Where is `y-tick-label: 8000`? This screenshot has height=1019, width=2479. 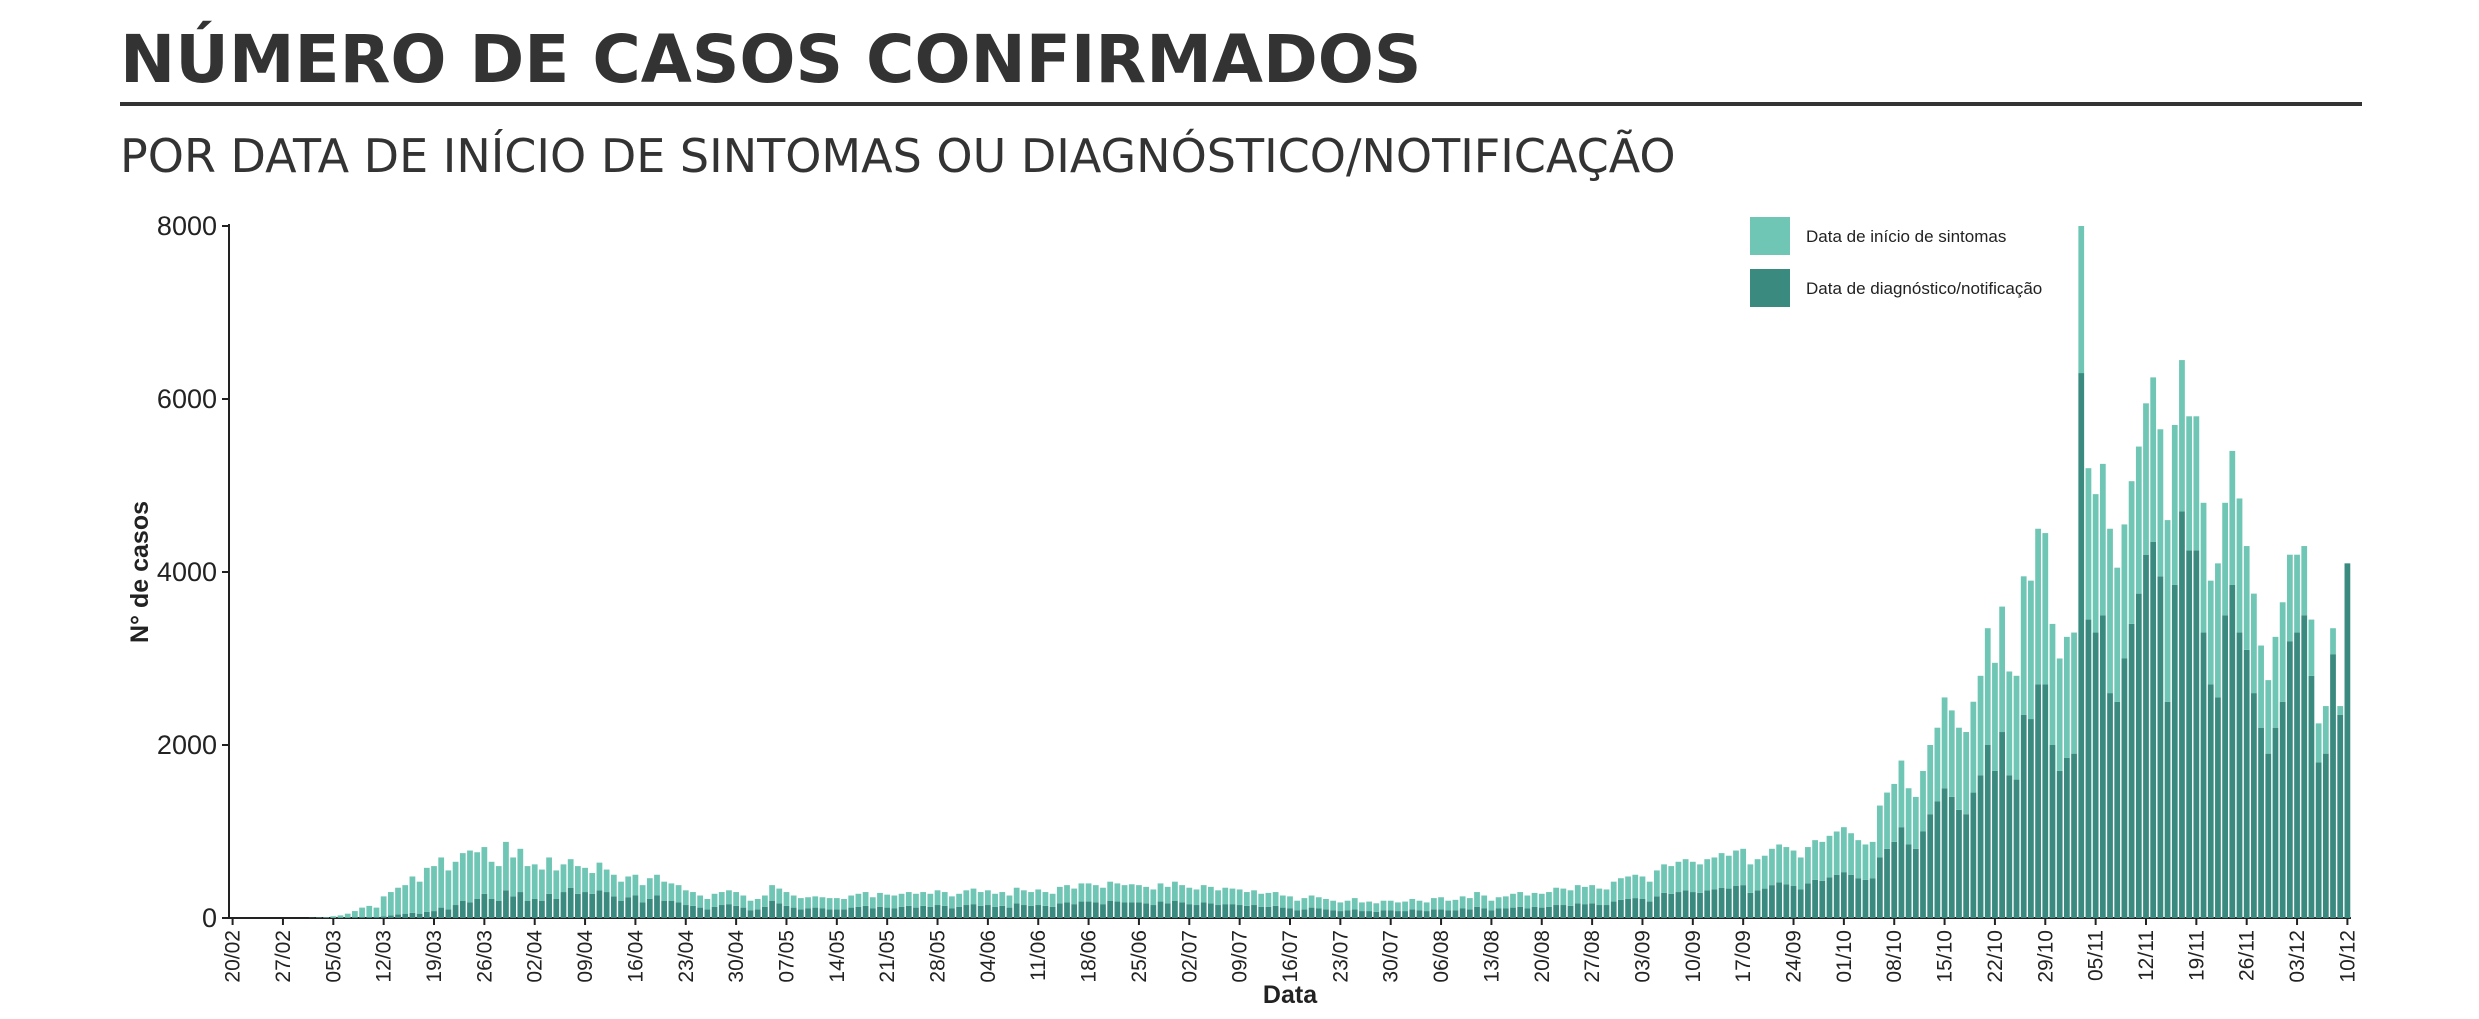 y-tick-label: 8000 is located at coordinates (187, 226).